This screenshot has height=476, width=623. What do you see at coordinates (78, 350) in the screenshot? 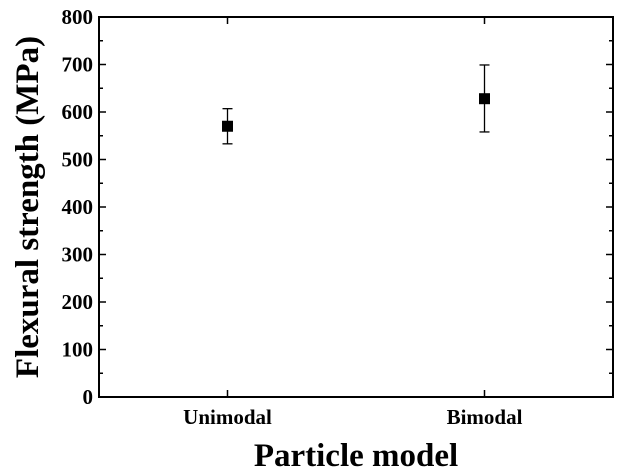
I see `y-tick-label: 100` at bounding box center [78, 350].